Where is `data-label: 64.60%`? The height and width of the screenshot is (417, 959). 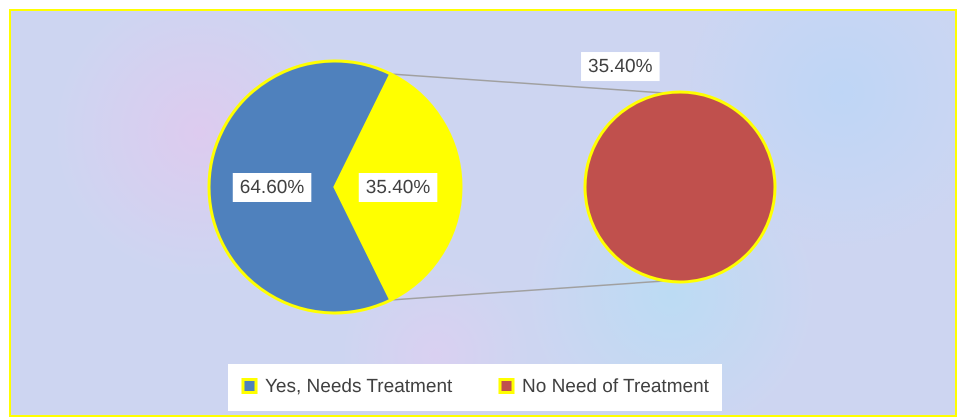 data-label: 64.60% is located at coordinates (272, 187).